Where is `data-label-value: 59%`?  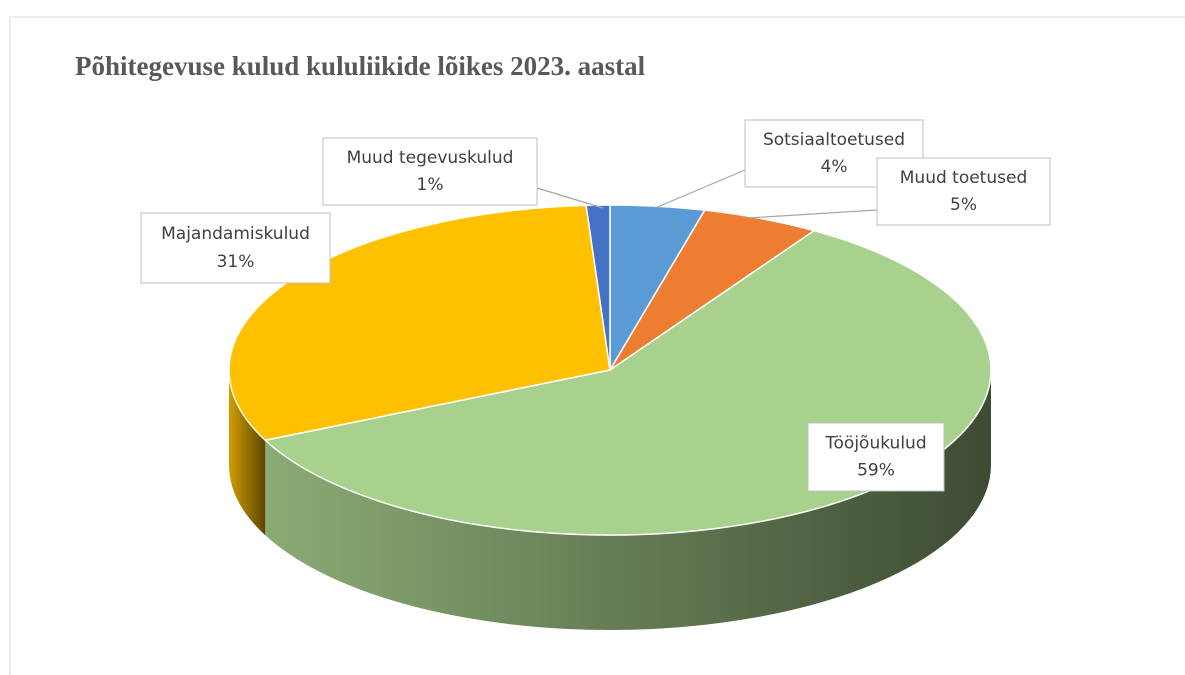 data-label-value: 59% is located at coordinates (876, 471).